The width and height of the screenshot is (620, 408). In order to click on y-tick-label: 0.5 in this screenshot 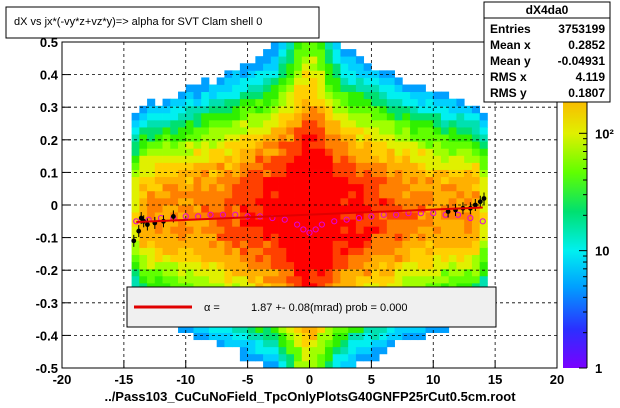, I will do `click(49, 42)`.